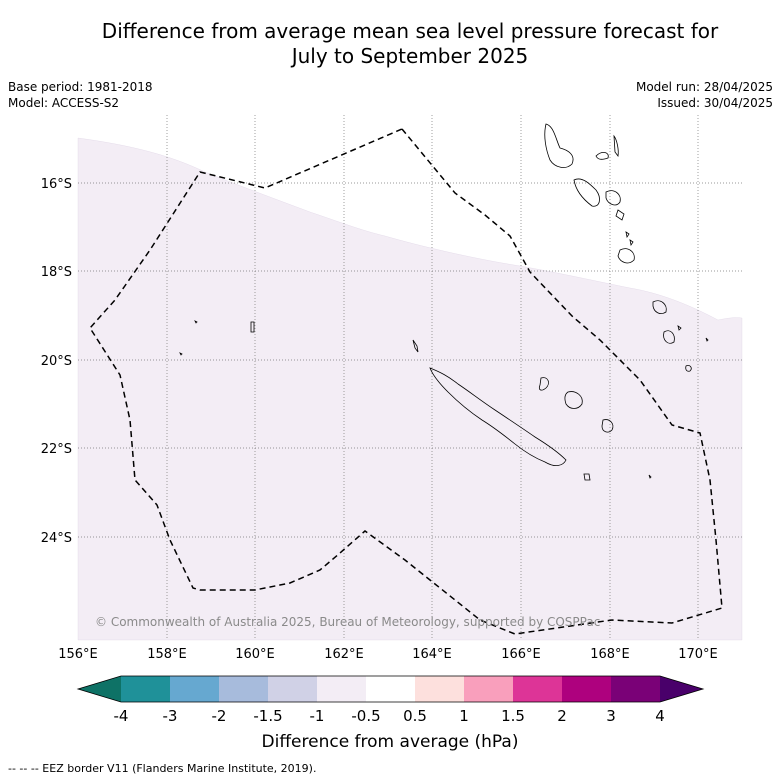  I want to click on anatom-island, so click(669, 337).